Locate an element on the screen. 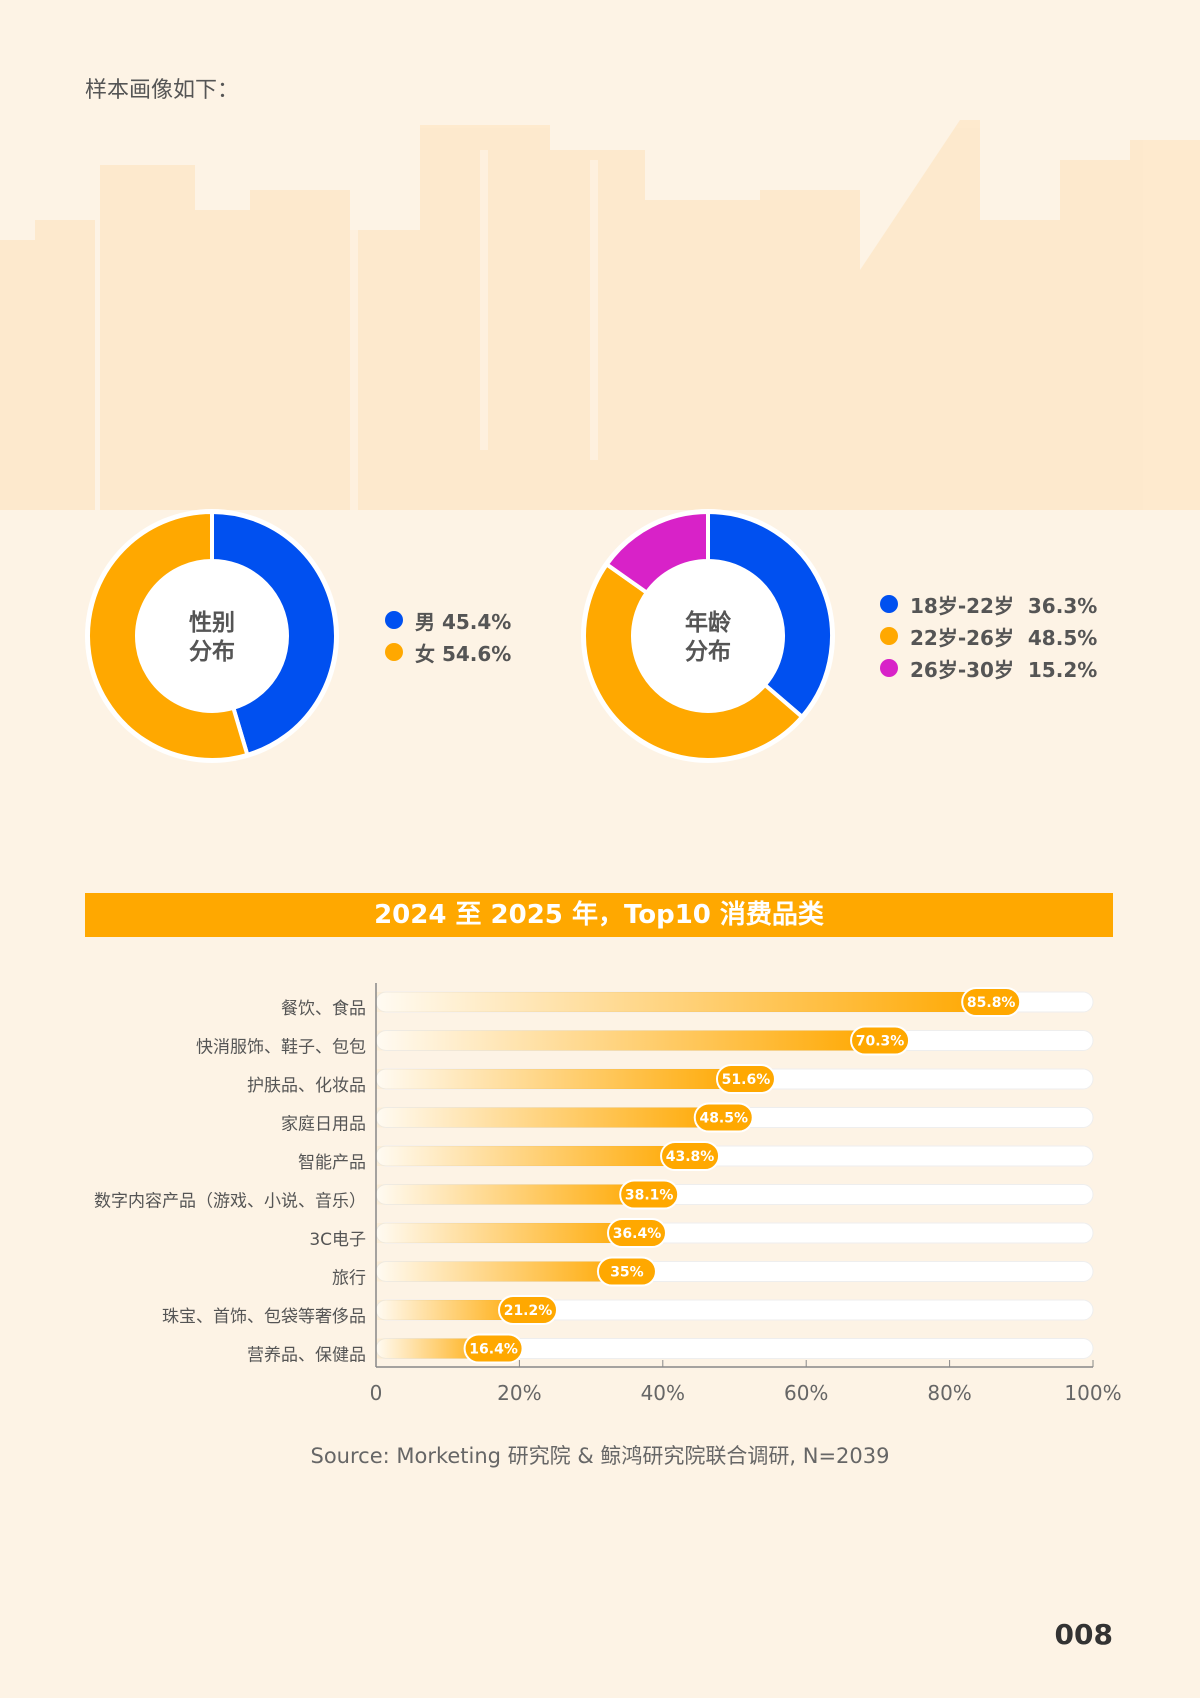 The width and height of the screenshot is (1200, 1698). bar-value-label: 21.2% is located at coordinates (528, 1311).